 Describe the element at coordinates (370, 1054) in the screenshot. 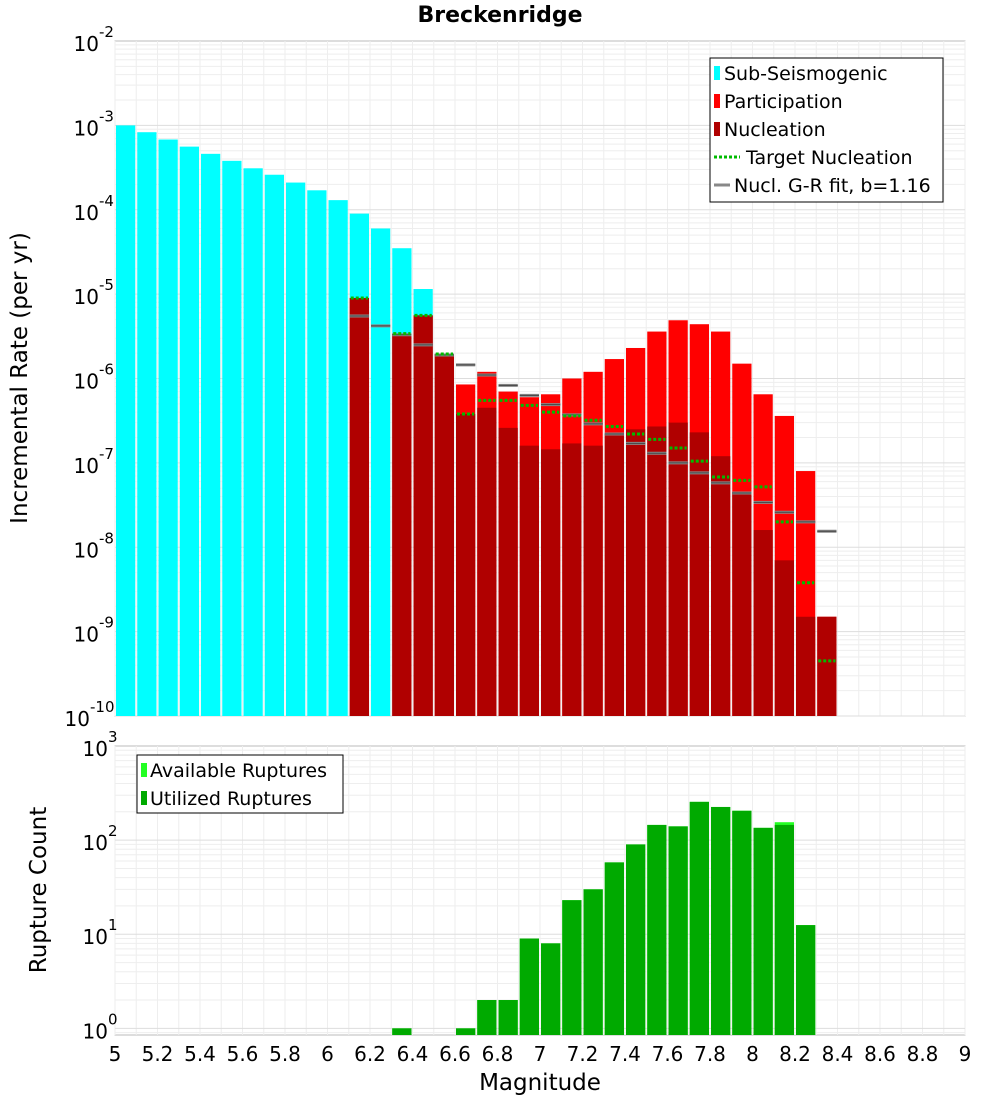

I see `x-tick-label: 6.2` at that location.